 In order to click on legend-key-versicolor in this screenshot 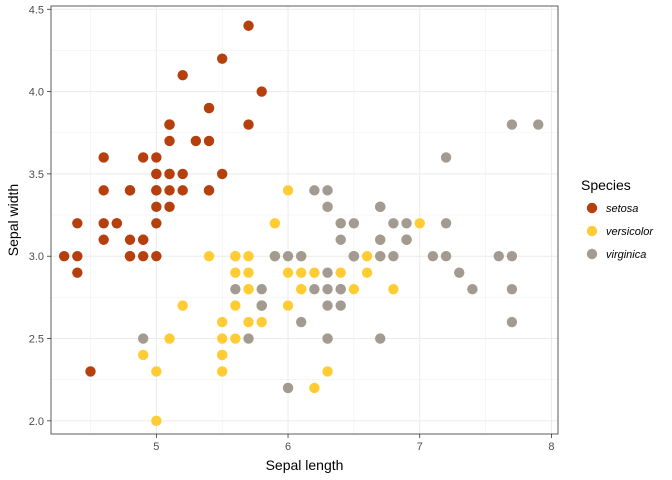, I will do `click(592, 231)`.